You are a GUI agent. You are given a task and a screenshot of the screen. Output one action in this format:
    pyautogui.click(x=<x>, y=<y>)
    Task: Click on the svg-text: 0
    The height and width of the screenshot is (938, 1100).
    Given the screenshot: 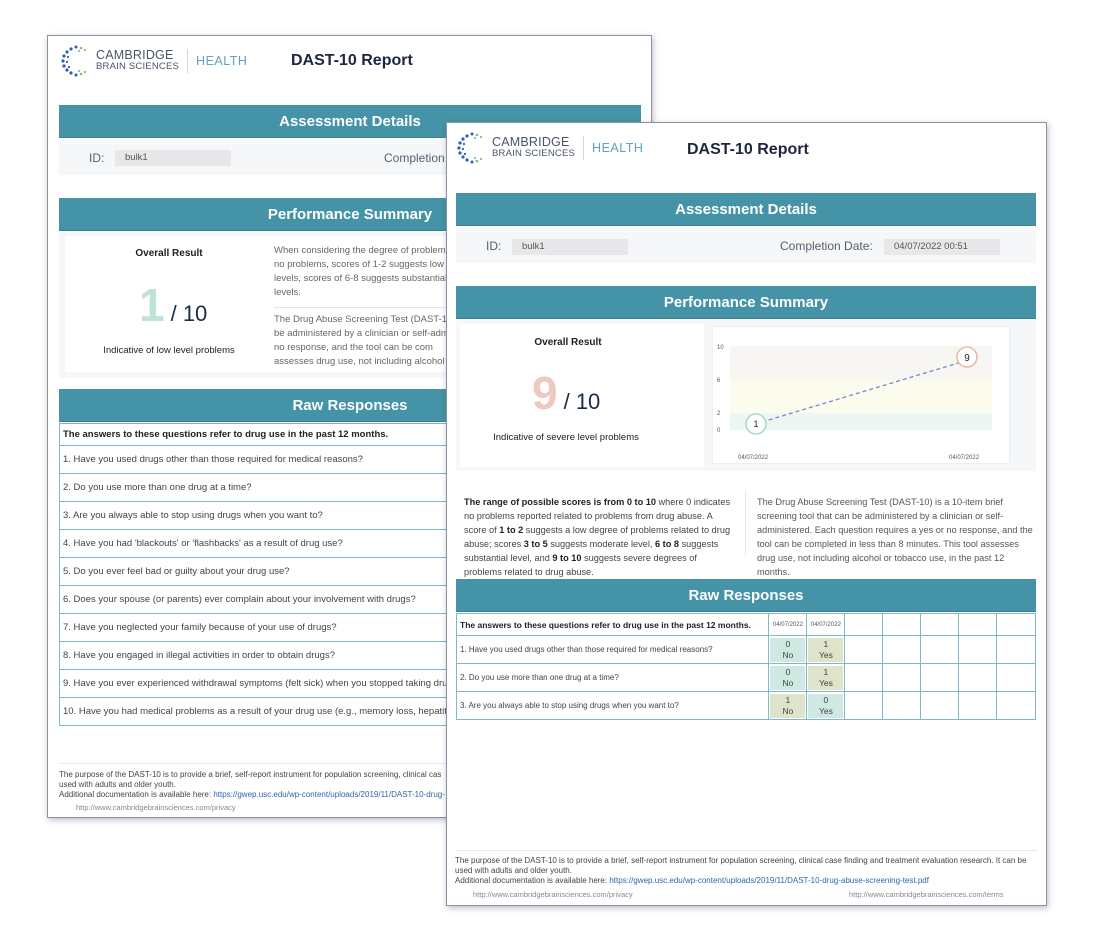 What is the action you would take?
    pyautogui.click(x=719, y=431)
    